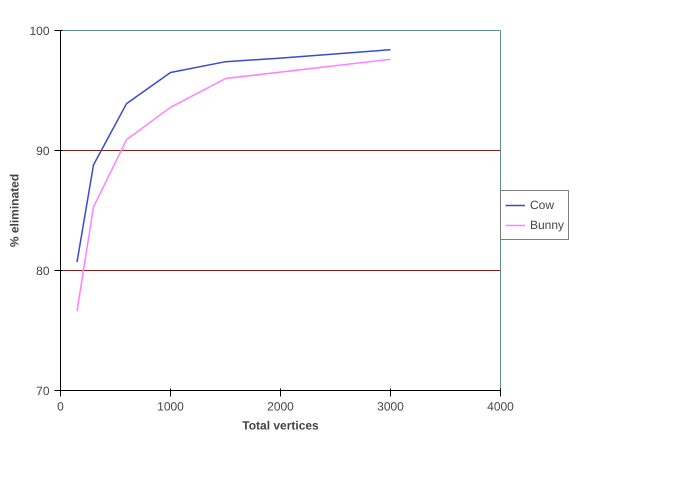  Describe the element at coordinates (542, 205) in the screenshot. I see `legend-label: Cow` at that location.